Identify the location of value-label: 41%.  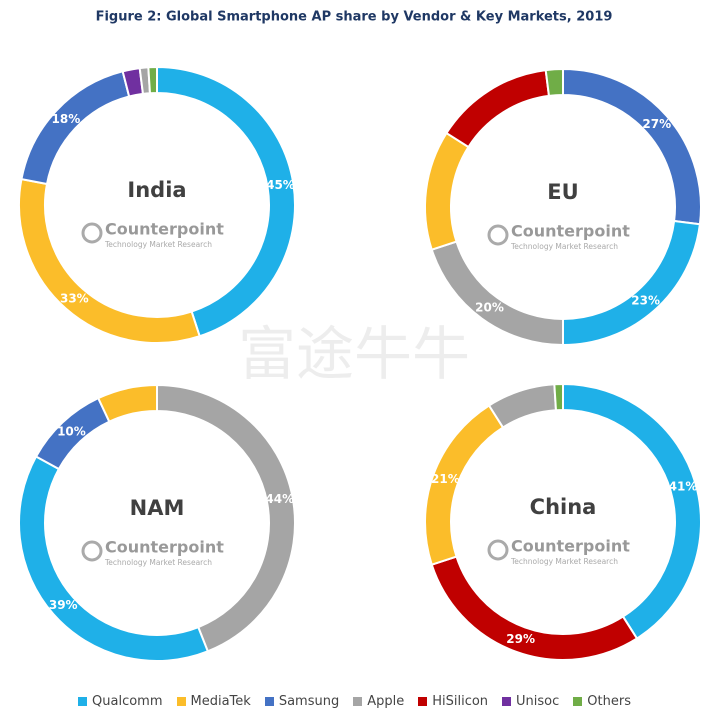
(683, 487).